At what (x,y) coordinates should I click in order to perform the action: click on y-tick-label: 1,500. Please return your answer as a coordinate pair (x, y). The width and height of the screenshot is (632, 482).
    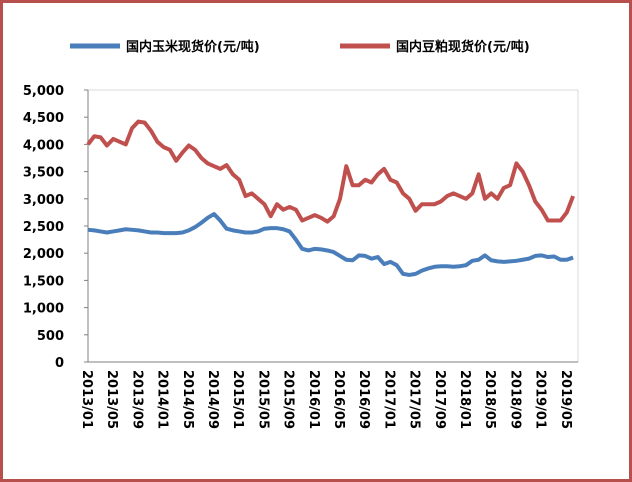
    Looking at the image, I should click on (43, 281).